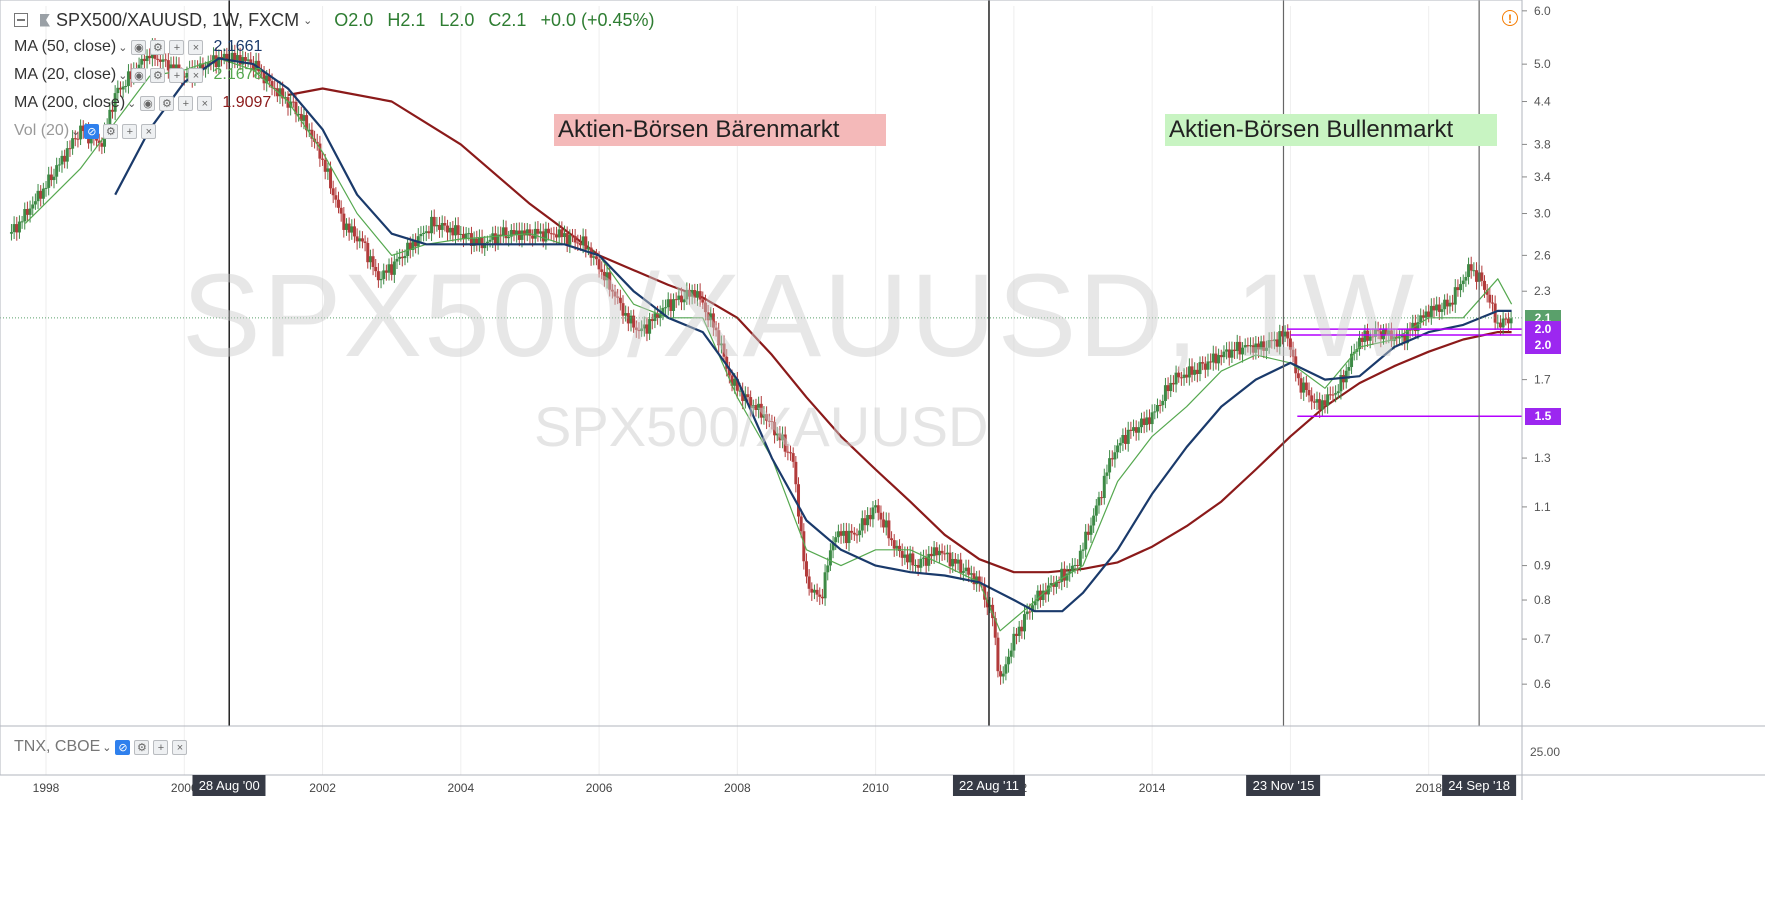 This screenshot has height=904, width=1765. I want to click on lower-pane-legend: TNX, CBOE ⌄ ⊘ ⚙ + ×, so click(101, 747).